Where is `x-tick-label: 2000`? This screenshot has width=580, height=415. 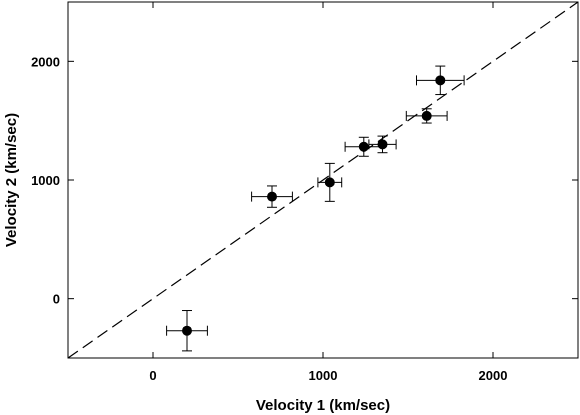 x-tick-label: 2000 is located at coordinates (493, 375).